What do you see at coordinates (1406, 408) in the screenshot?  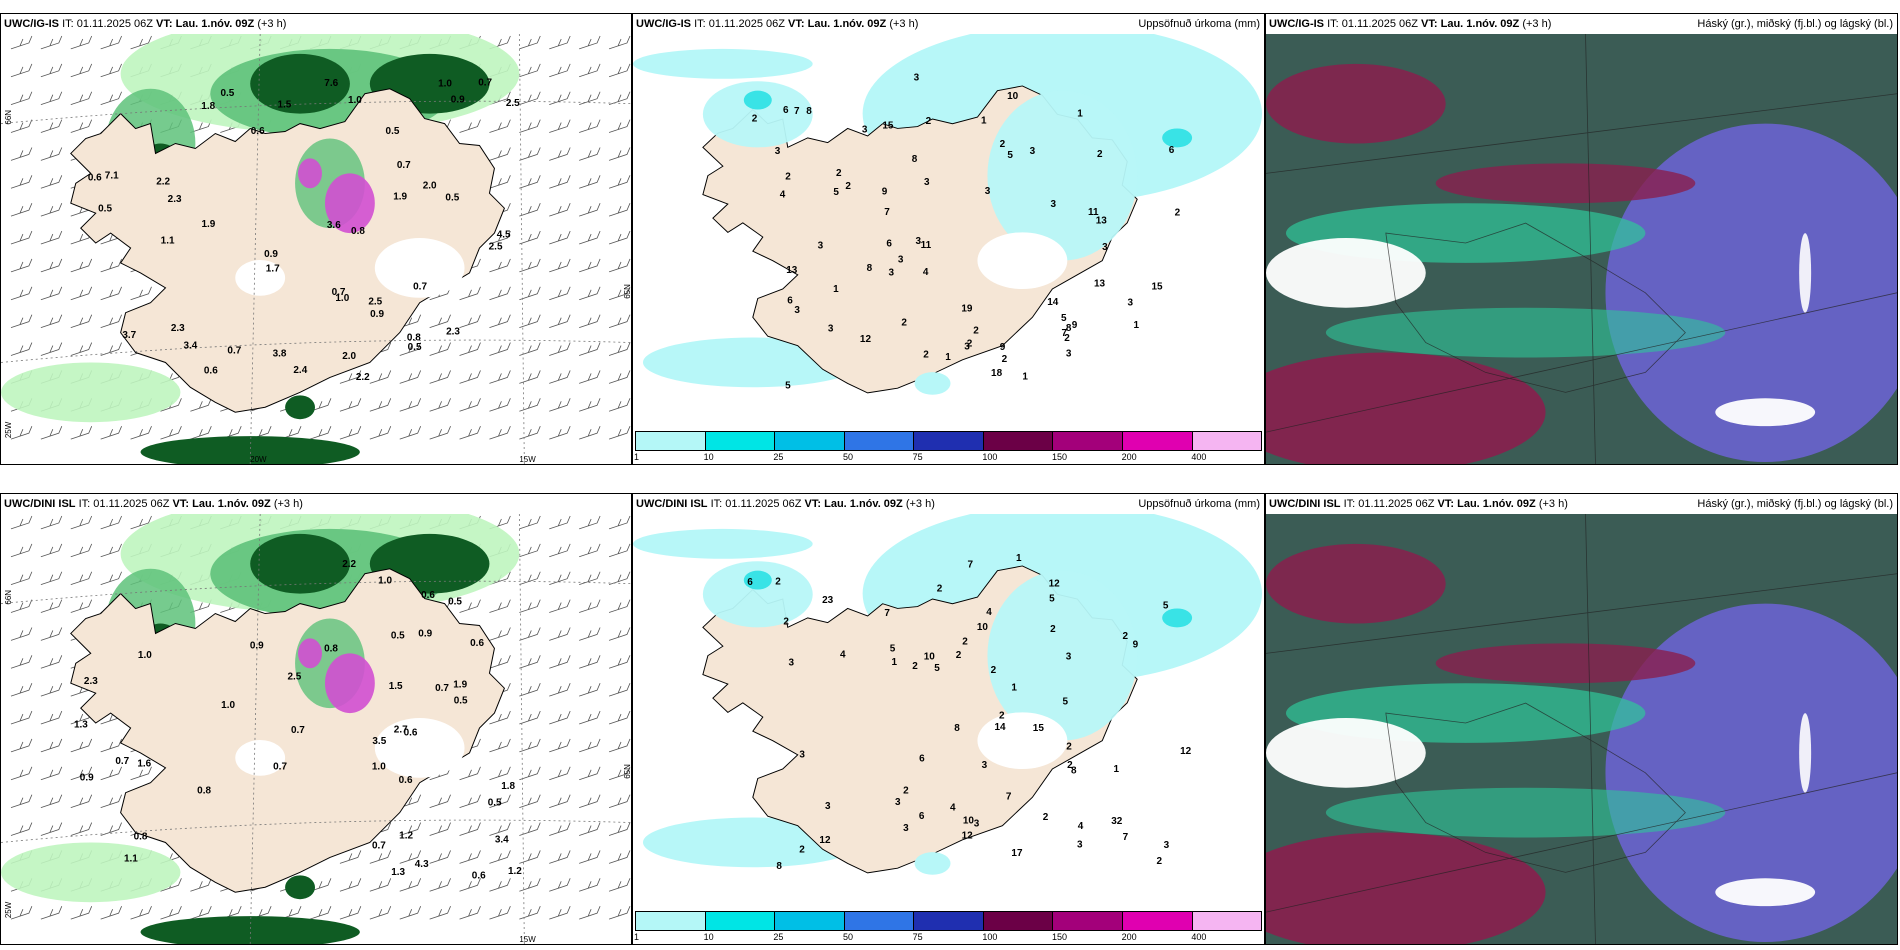 I see `high-cloud-shade` at bounding box center [1406, 408].